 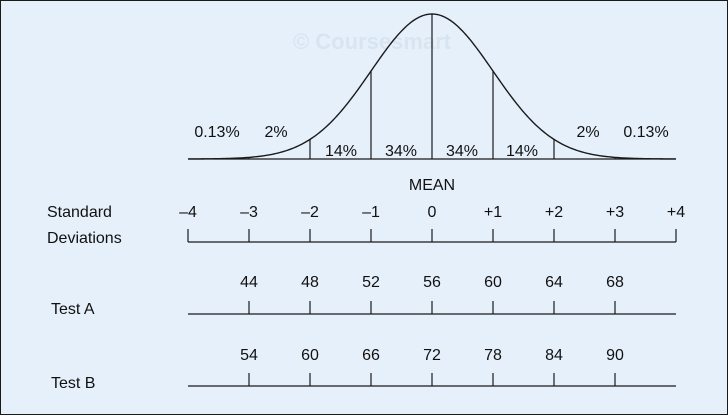 What do you see at coordinates (432, 185) in the screenshot?
I see `mean-label: MEAN` at bounding box center [432, 185].